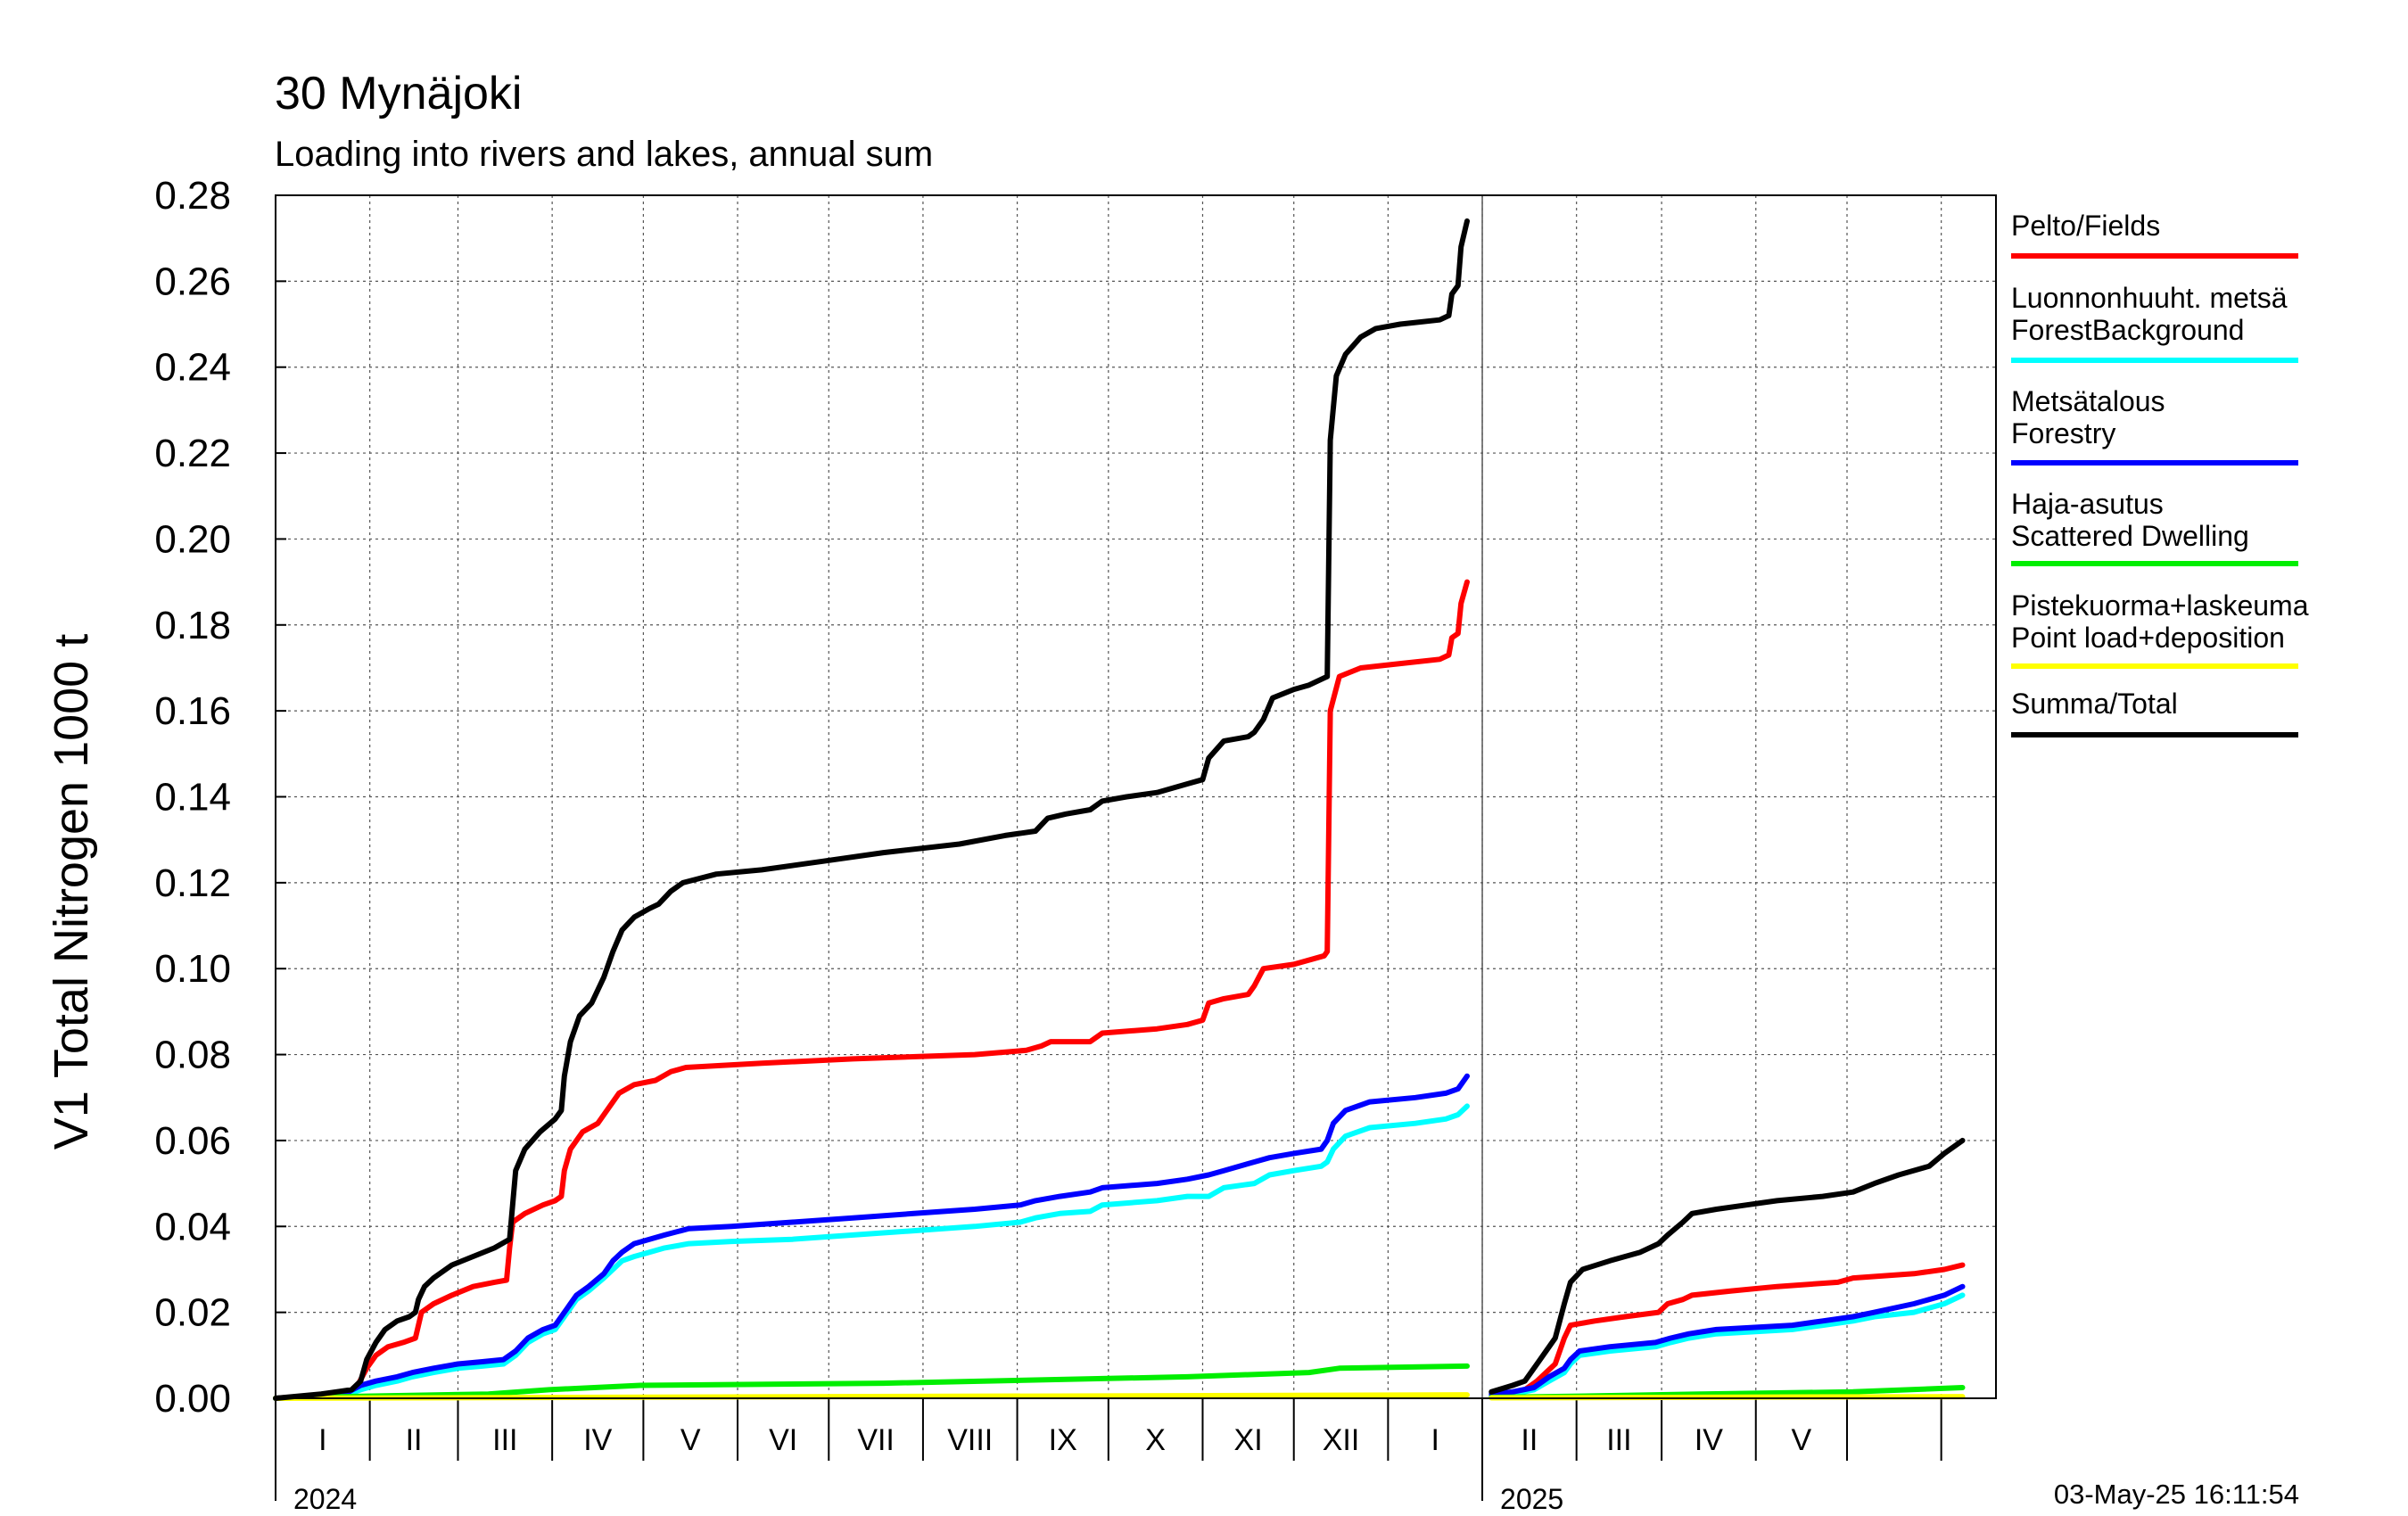 This screenshot has width=2408, height=1516. I want to click on y-tick-label: 0.14, so click(192, 798).